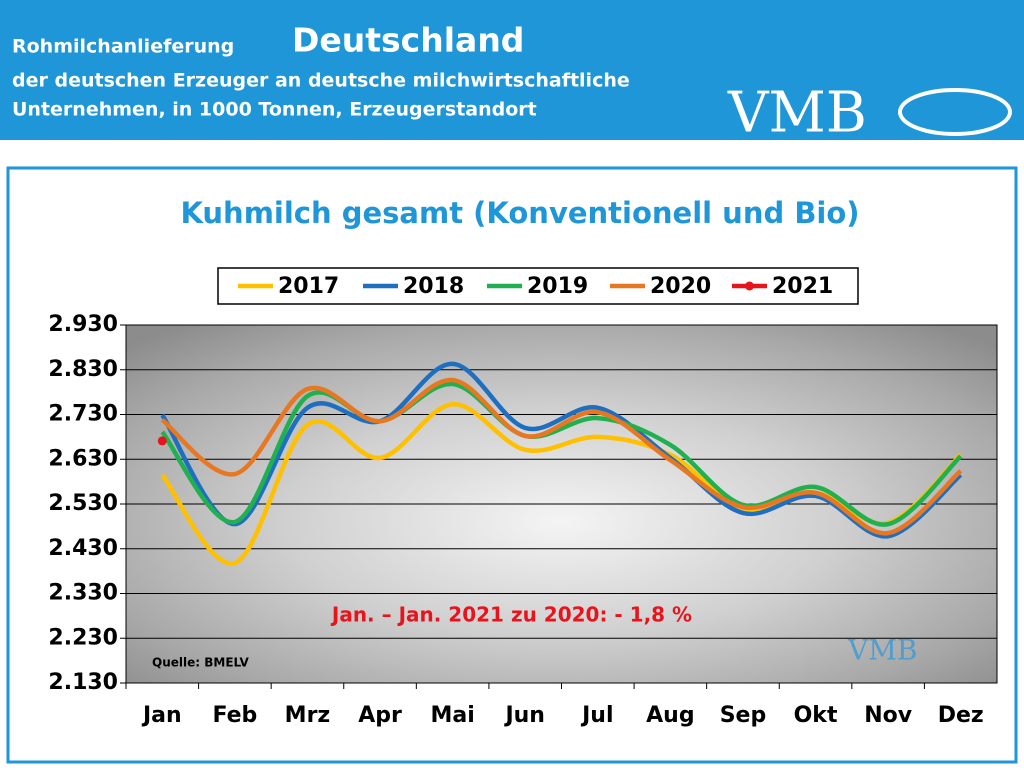  Describe the element at coordinates (161, 715) in the screenshot. I see `x-tick-label: Jan` at that location.